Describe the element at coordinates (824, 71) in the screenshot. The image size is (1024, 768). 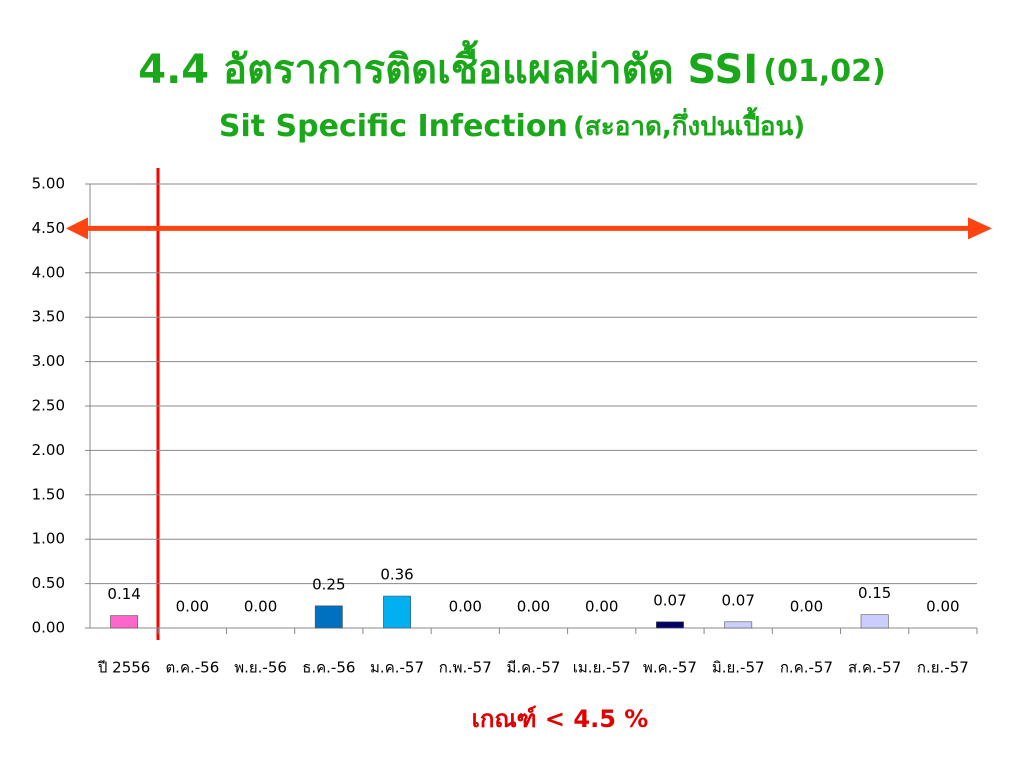
I see `title-code: (01,02)` at that location.